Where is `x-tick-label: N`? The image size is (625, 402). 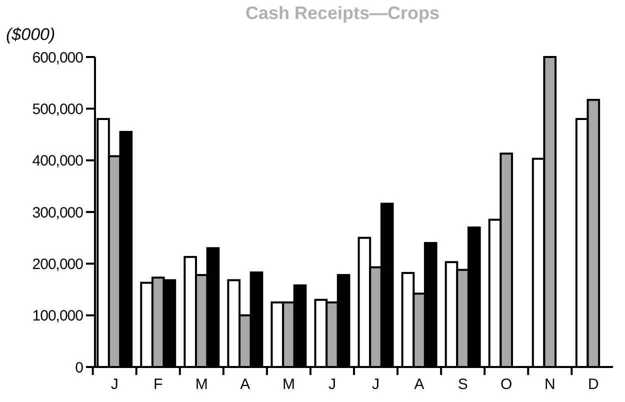 x-tick-label: N is located at coordinates (550, 384).